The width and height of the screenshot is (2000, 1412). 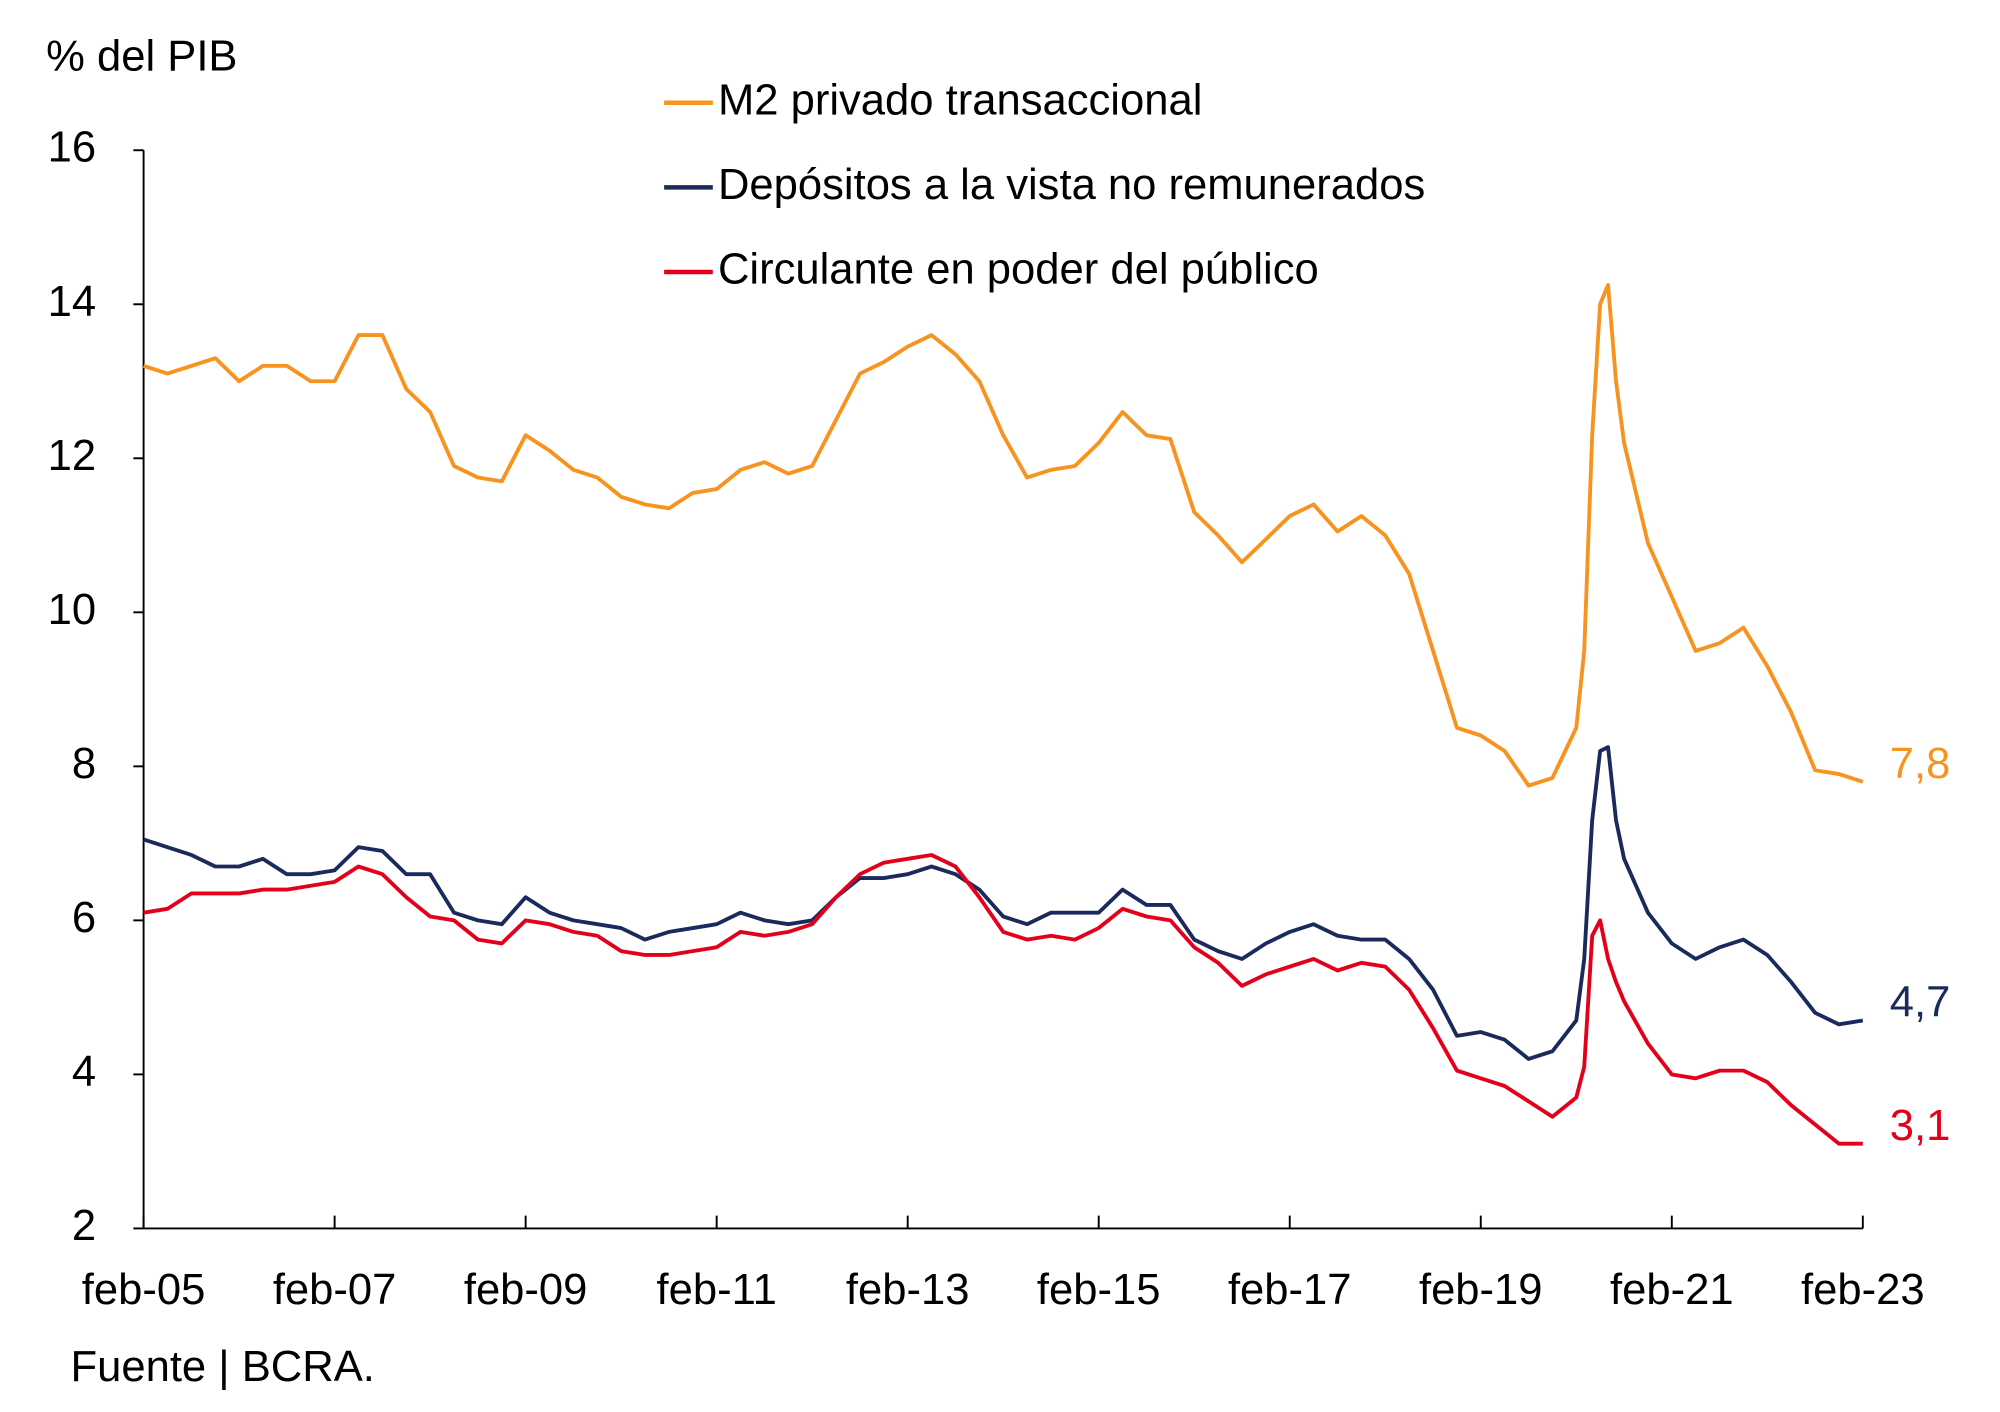 I want to click on x-tick-label: feb-19, so click(x=1481, y=1290).